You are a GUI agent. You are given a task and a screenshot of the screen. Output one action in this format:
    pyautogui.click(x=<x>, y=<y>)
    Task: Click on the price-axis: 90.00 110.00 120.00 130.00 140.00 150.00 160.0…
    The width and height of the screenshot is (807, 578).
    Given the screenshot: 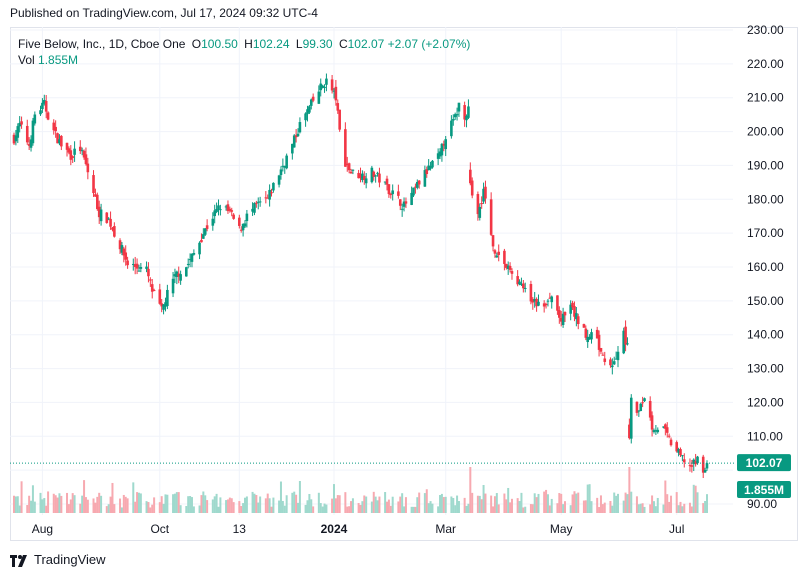 What is the action you would take?
    pyautogui.click(x=765, y=267)
    